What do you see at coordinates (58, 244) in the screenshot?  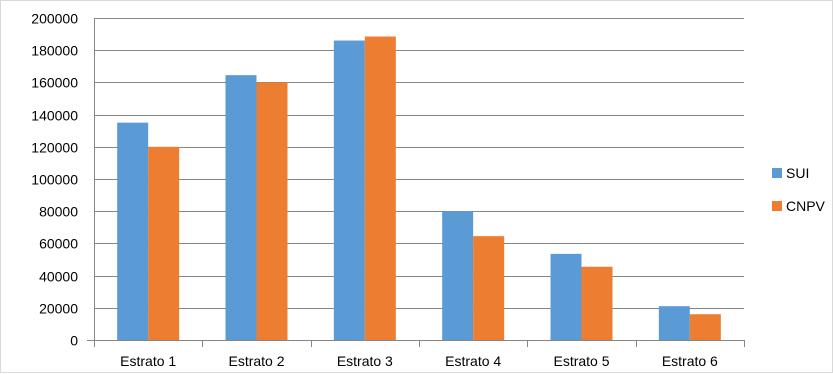 I see `y-tick-label: 60000` at bounding box center [58, 244].